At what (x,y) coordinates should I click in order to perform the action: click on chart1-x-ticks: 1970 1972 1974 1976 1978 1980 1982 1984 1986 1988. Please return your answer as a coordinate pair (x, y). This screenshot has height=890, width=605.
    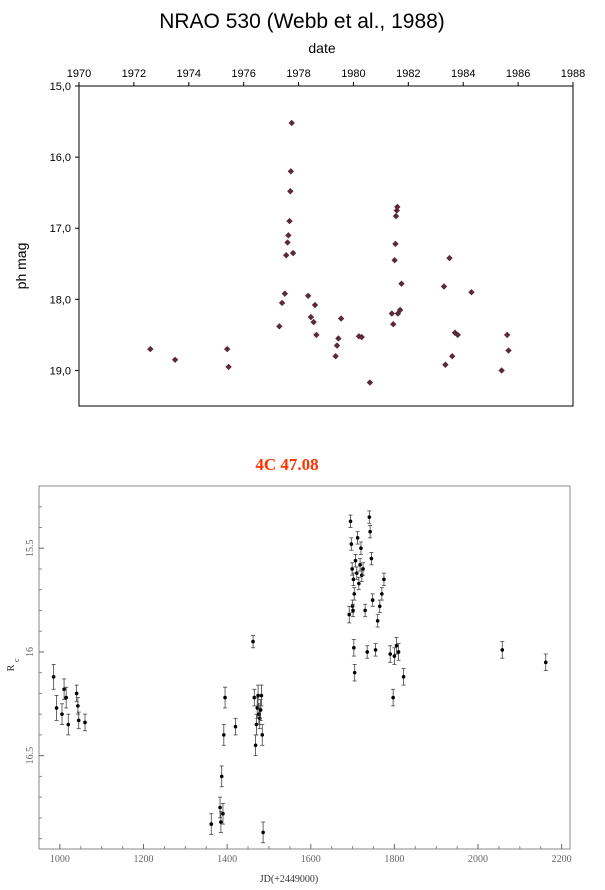
    Looking at the image, I should click on (326, 77).